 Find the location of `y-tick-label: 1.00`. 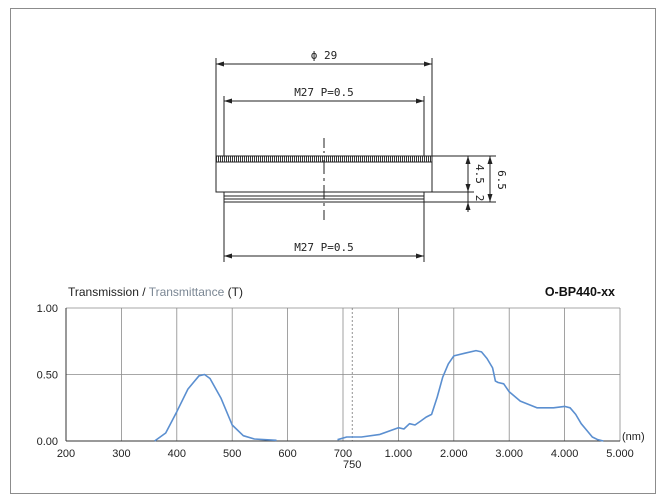

y-tick-label: 1.00 is located at coordinates (47, 309).